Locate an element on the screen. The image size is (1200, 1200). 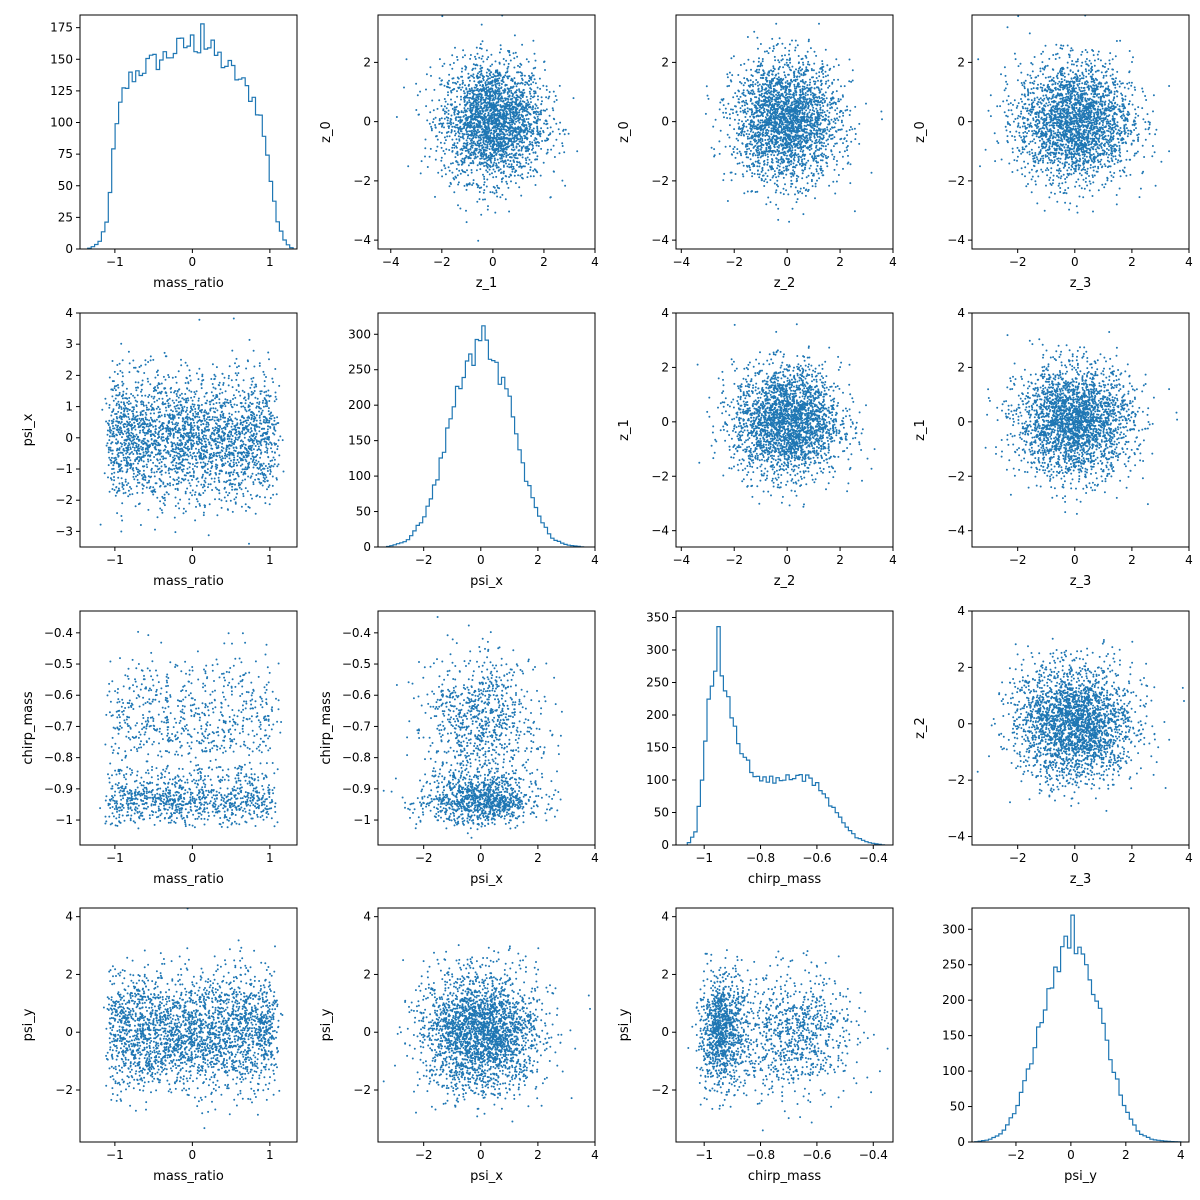
y-tick: 250 is located at coordinates (957, 965).